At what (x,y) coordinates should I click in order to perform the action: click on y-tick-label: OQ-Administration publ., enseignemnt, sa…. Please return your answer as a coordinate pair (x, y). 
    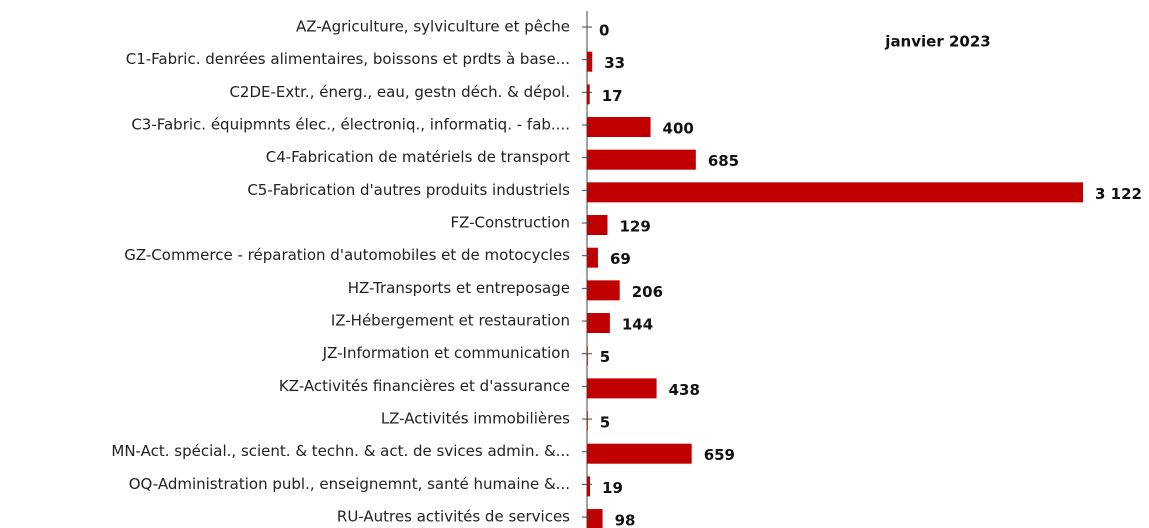
    Looking at the image, I should click on (349, 484).